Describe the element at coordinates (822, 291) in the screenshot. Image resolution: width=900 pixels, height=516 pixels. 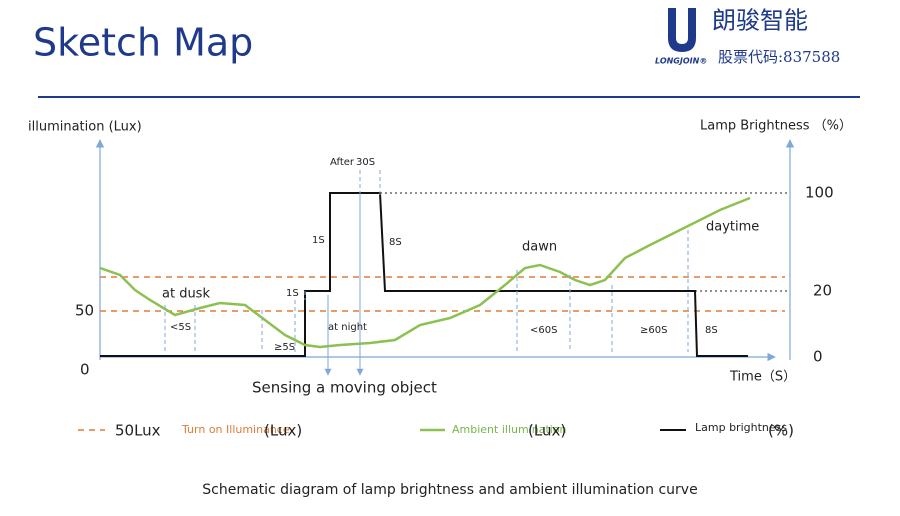
I see `right-tick: 20` at that location.